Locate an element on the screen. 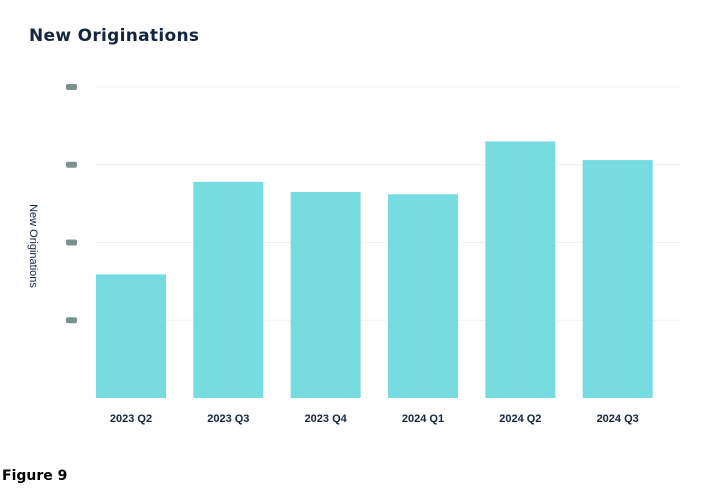 Image resolution: width=723 pixels, height=488 pixels. x-tick-label: 2023 Q2 is located at coordinates (131, 419).